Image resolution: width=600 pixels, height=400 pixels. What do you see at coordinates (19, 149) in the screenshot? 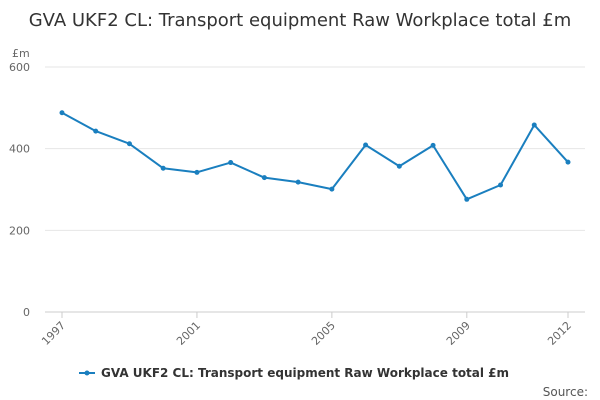
I see `y-tick-label: 400` at bounding box center [19, 149].